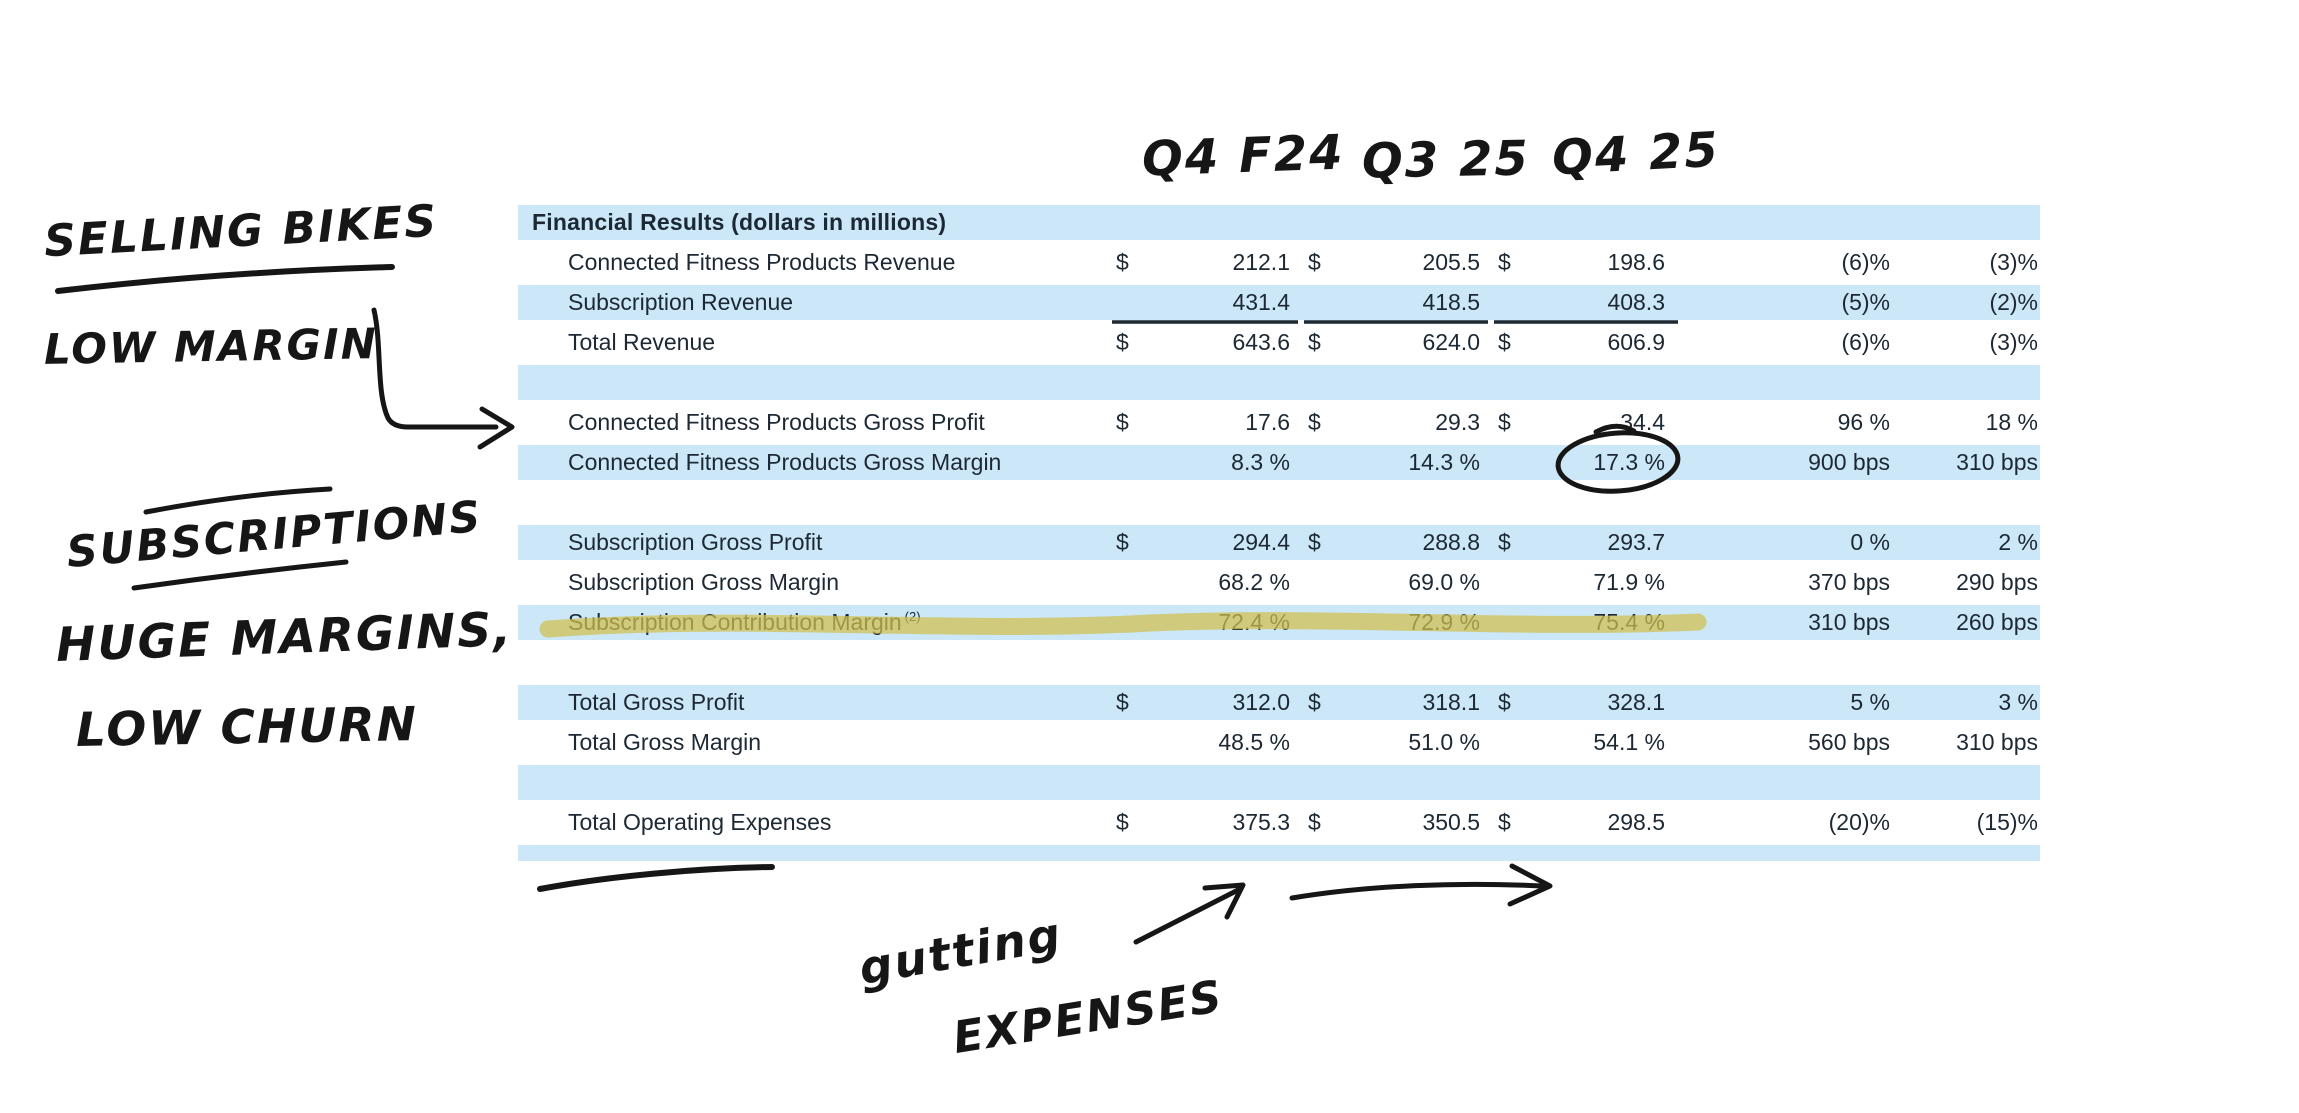 This screenshot has width=2299, height=1113. Describe the element at coordinates (776, 422) in the screenshot. I see `row-label: Connected Fitness Products Gross Profit` at that location.